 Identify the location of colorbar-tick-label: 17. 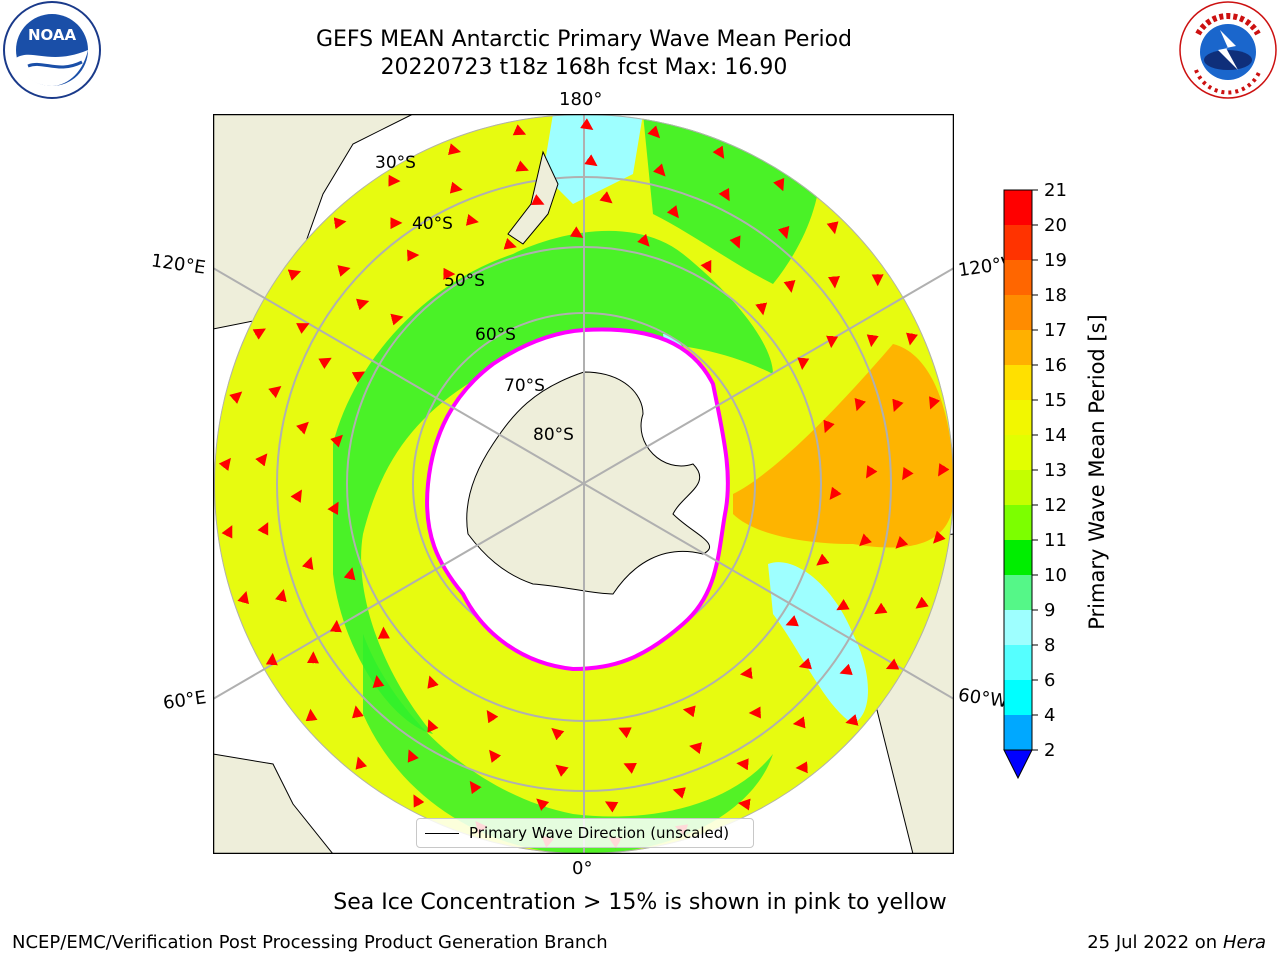
(1055, 330).